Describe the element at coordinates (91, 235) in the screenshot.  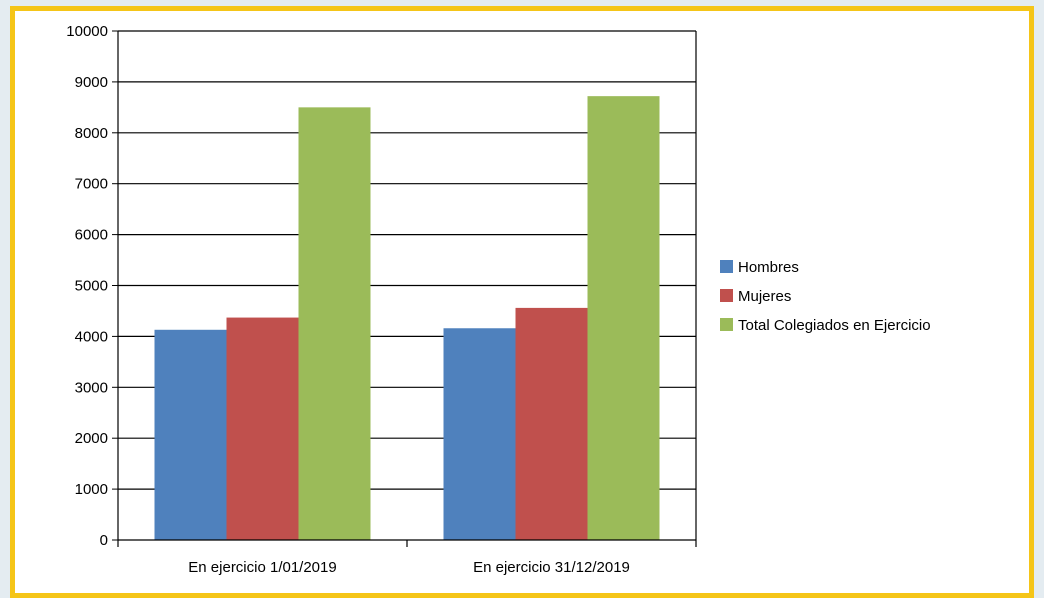
I see `y-tick-label: 6000` at that location.